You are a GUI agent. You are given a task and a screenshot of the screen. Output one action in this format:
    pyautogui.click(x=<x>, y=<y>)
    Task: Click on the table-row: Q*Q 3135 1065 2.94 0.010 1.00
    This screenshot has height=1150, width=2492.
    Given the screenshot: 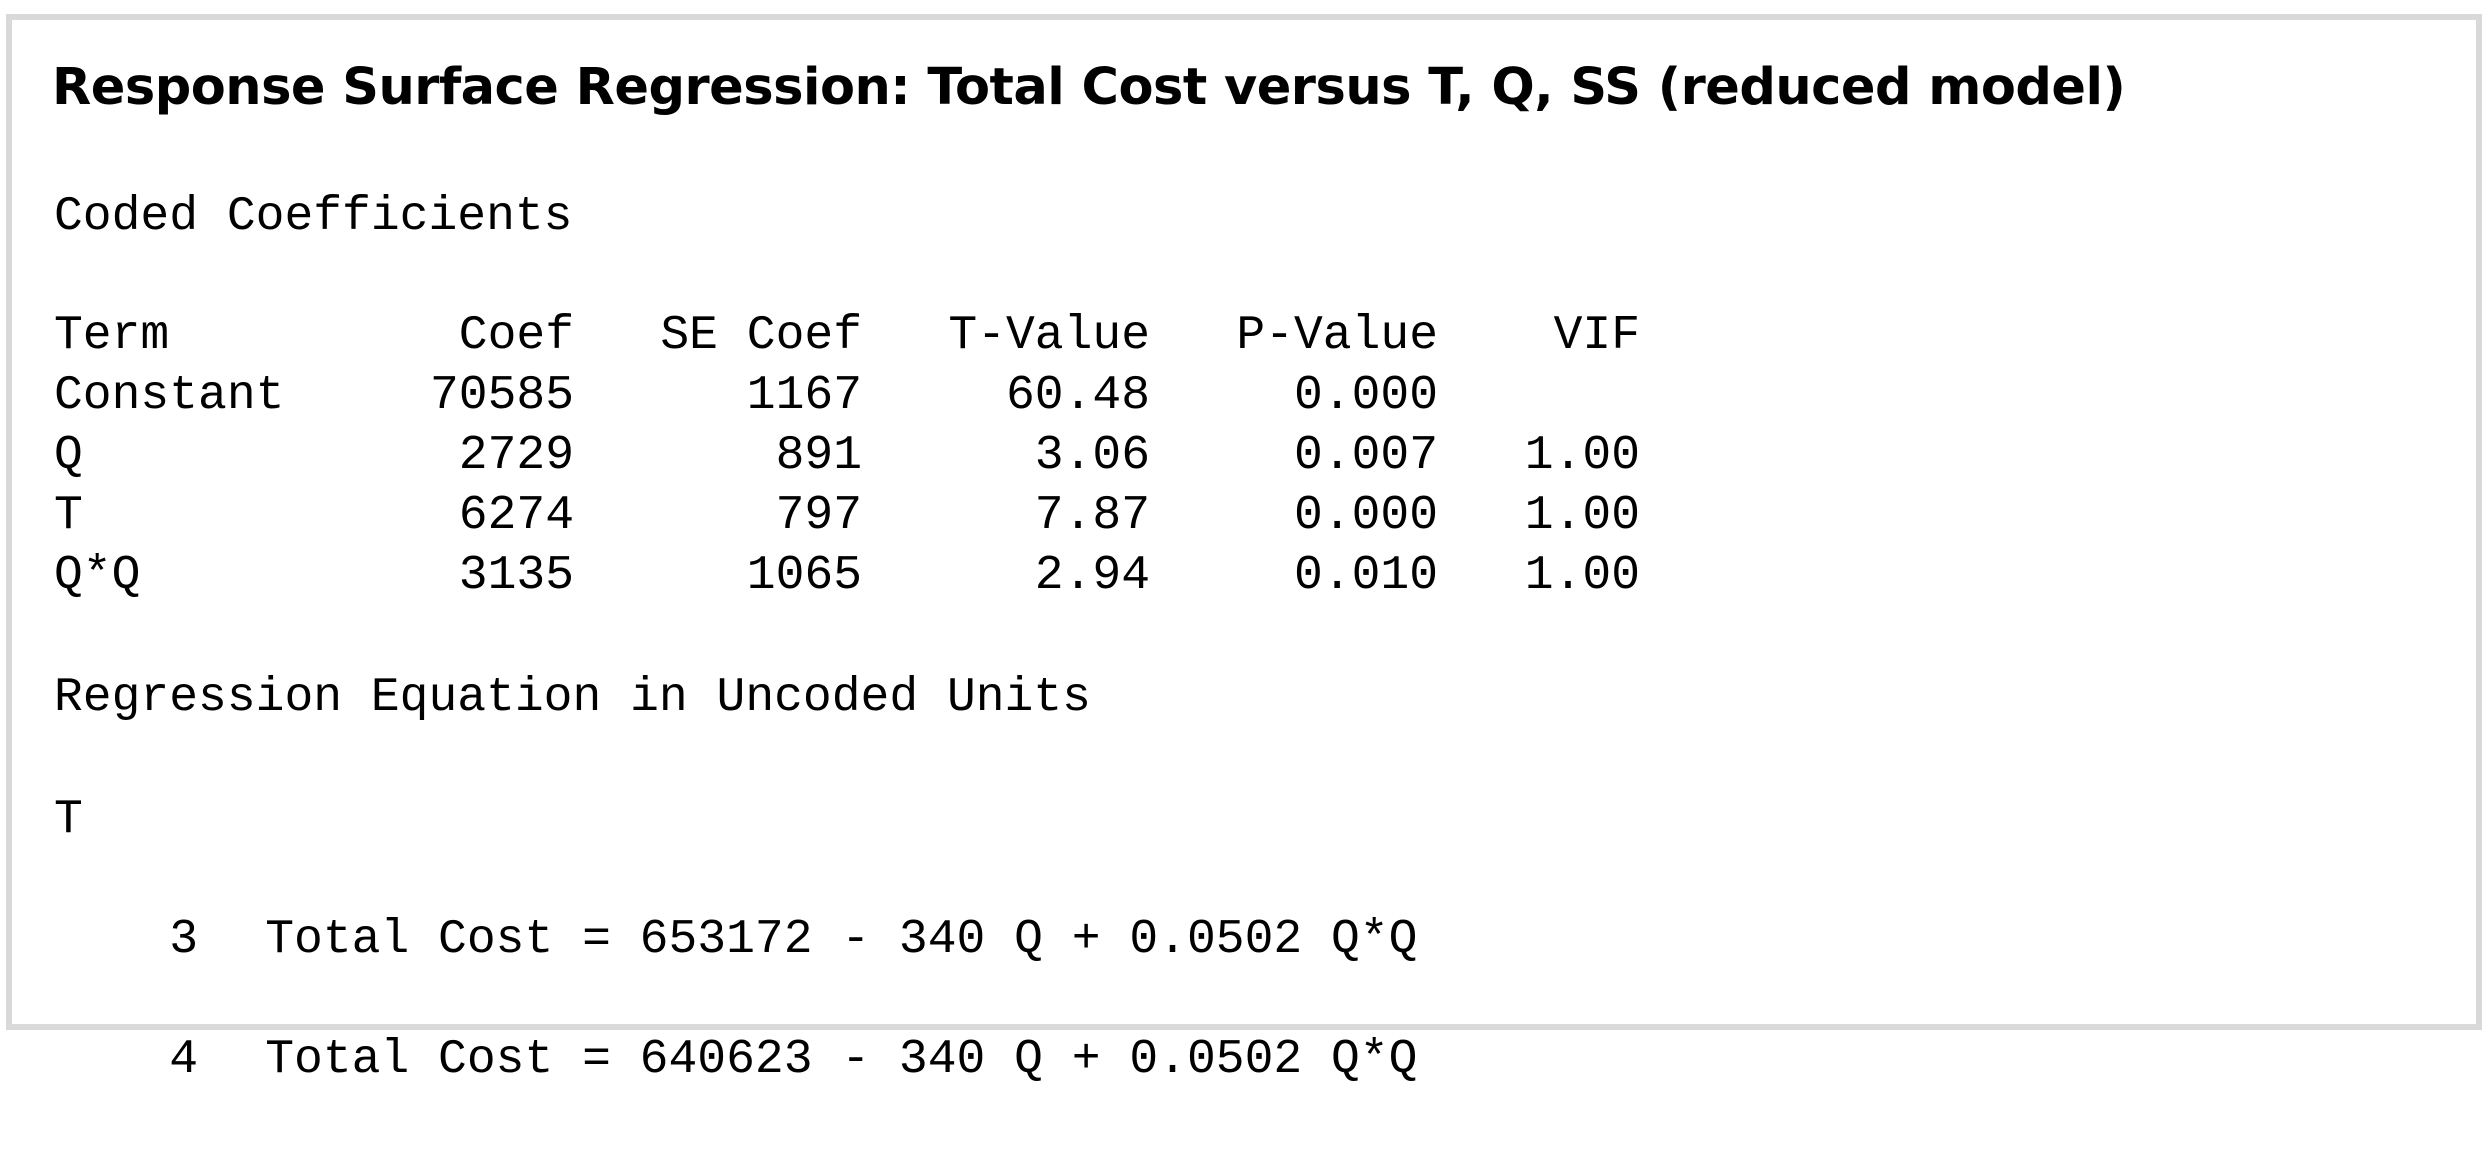 What is the action you would take?
    pyautogui.click(x=847, y=576)
    